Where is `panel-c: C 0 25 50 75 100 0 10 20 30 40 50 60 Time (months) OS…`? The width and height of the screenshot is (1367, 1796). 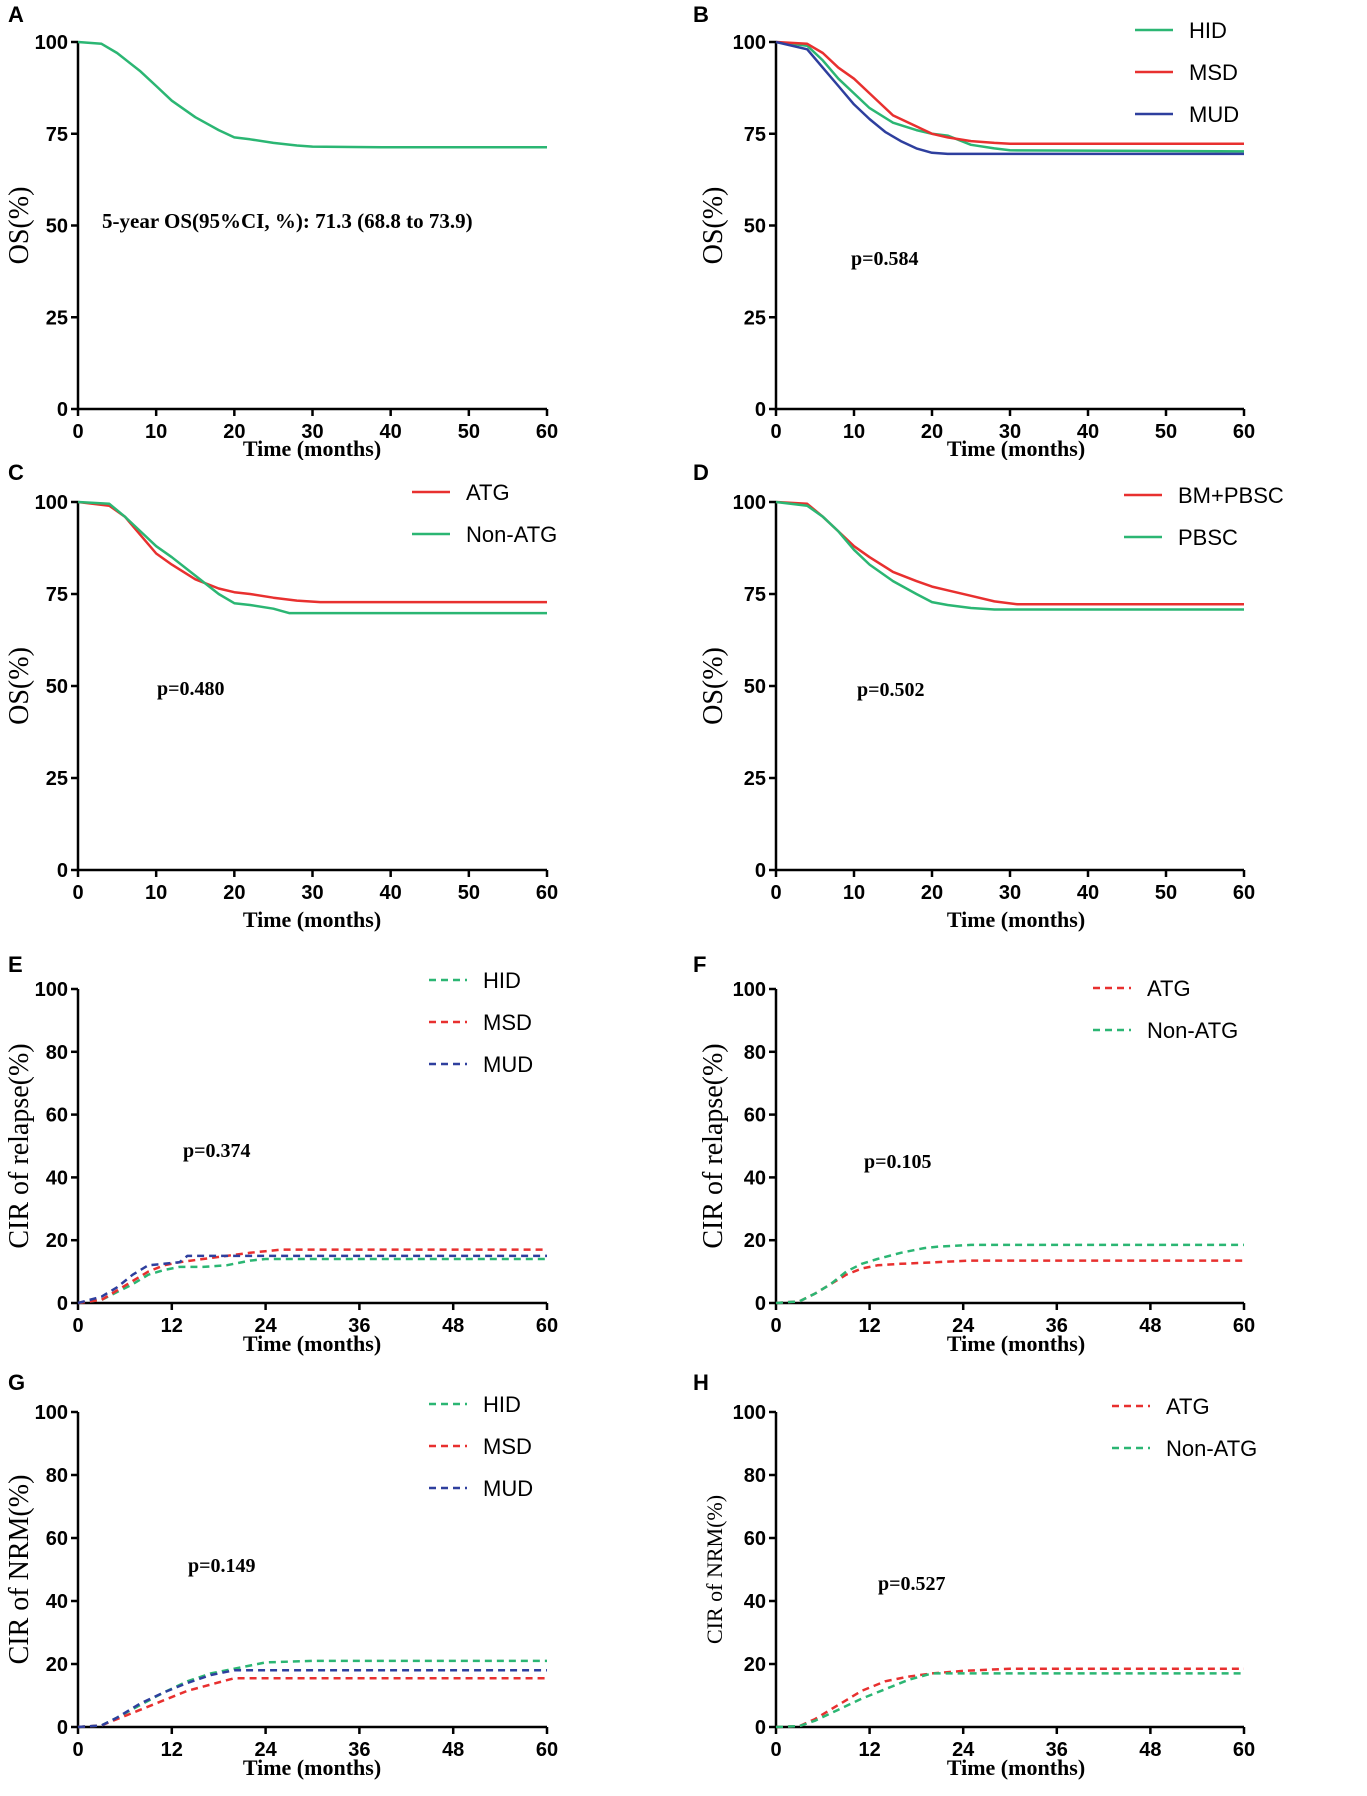 panel-c: C 0 25 50 75 100 0 10 20 30 40 50 60 Time (months) OS… is located at coordinates (341, 705).